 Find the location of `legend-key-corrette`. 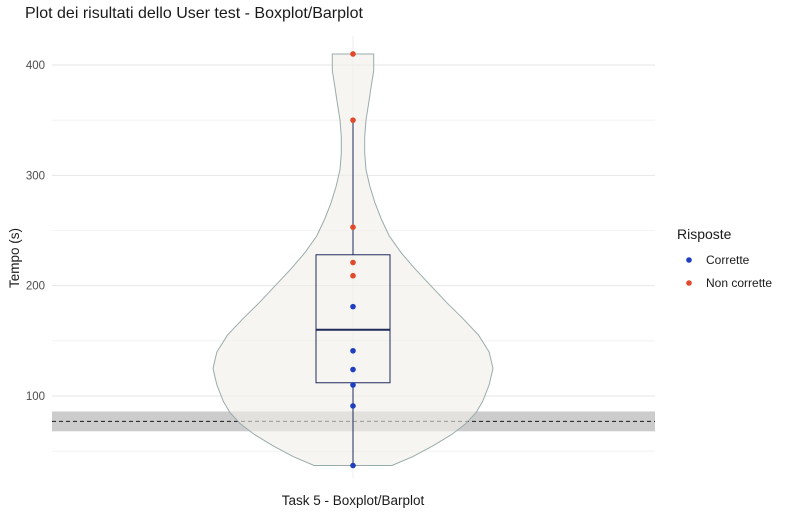

legend-key-corrette is located at coordinates (689, 260).